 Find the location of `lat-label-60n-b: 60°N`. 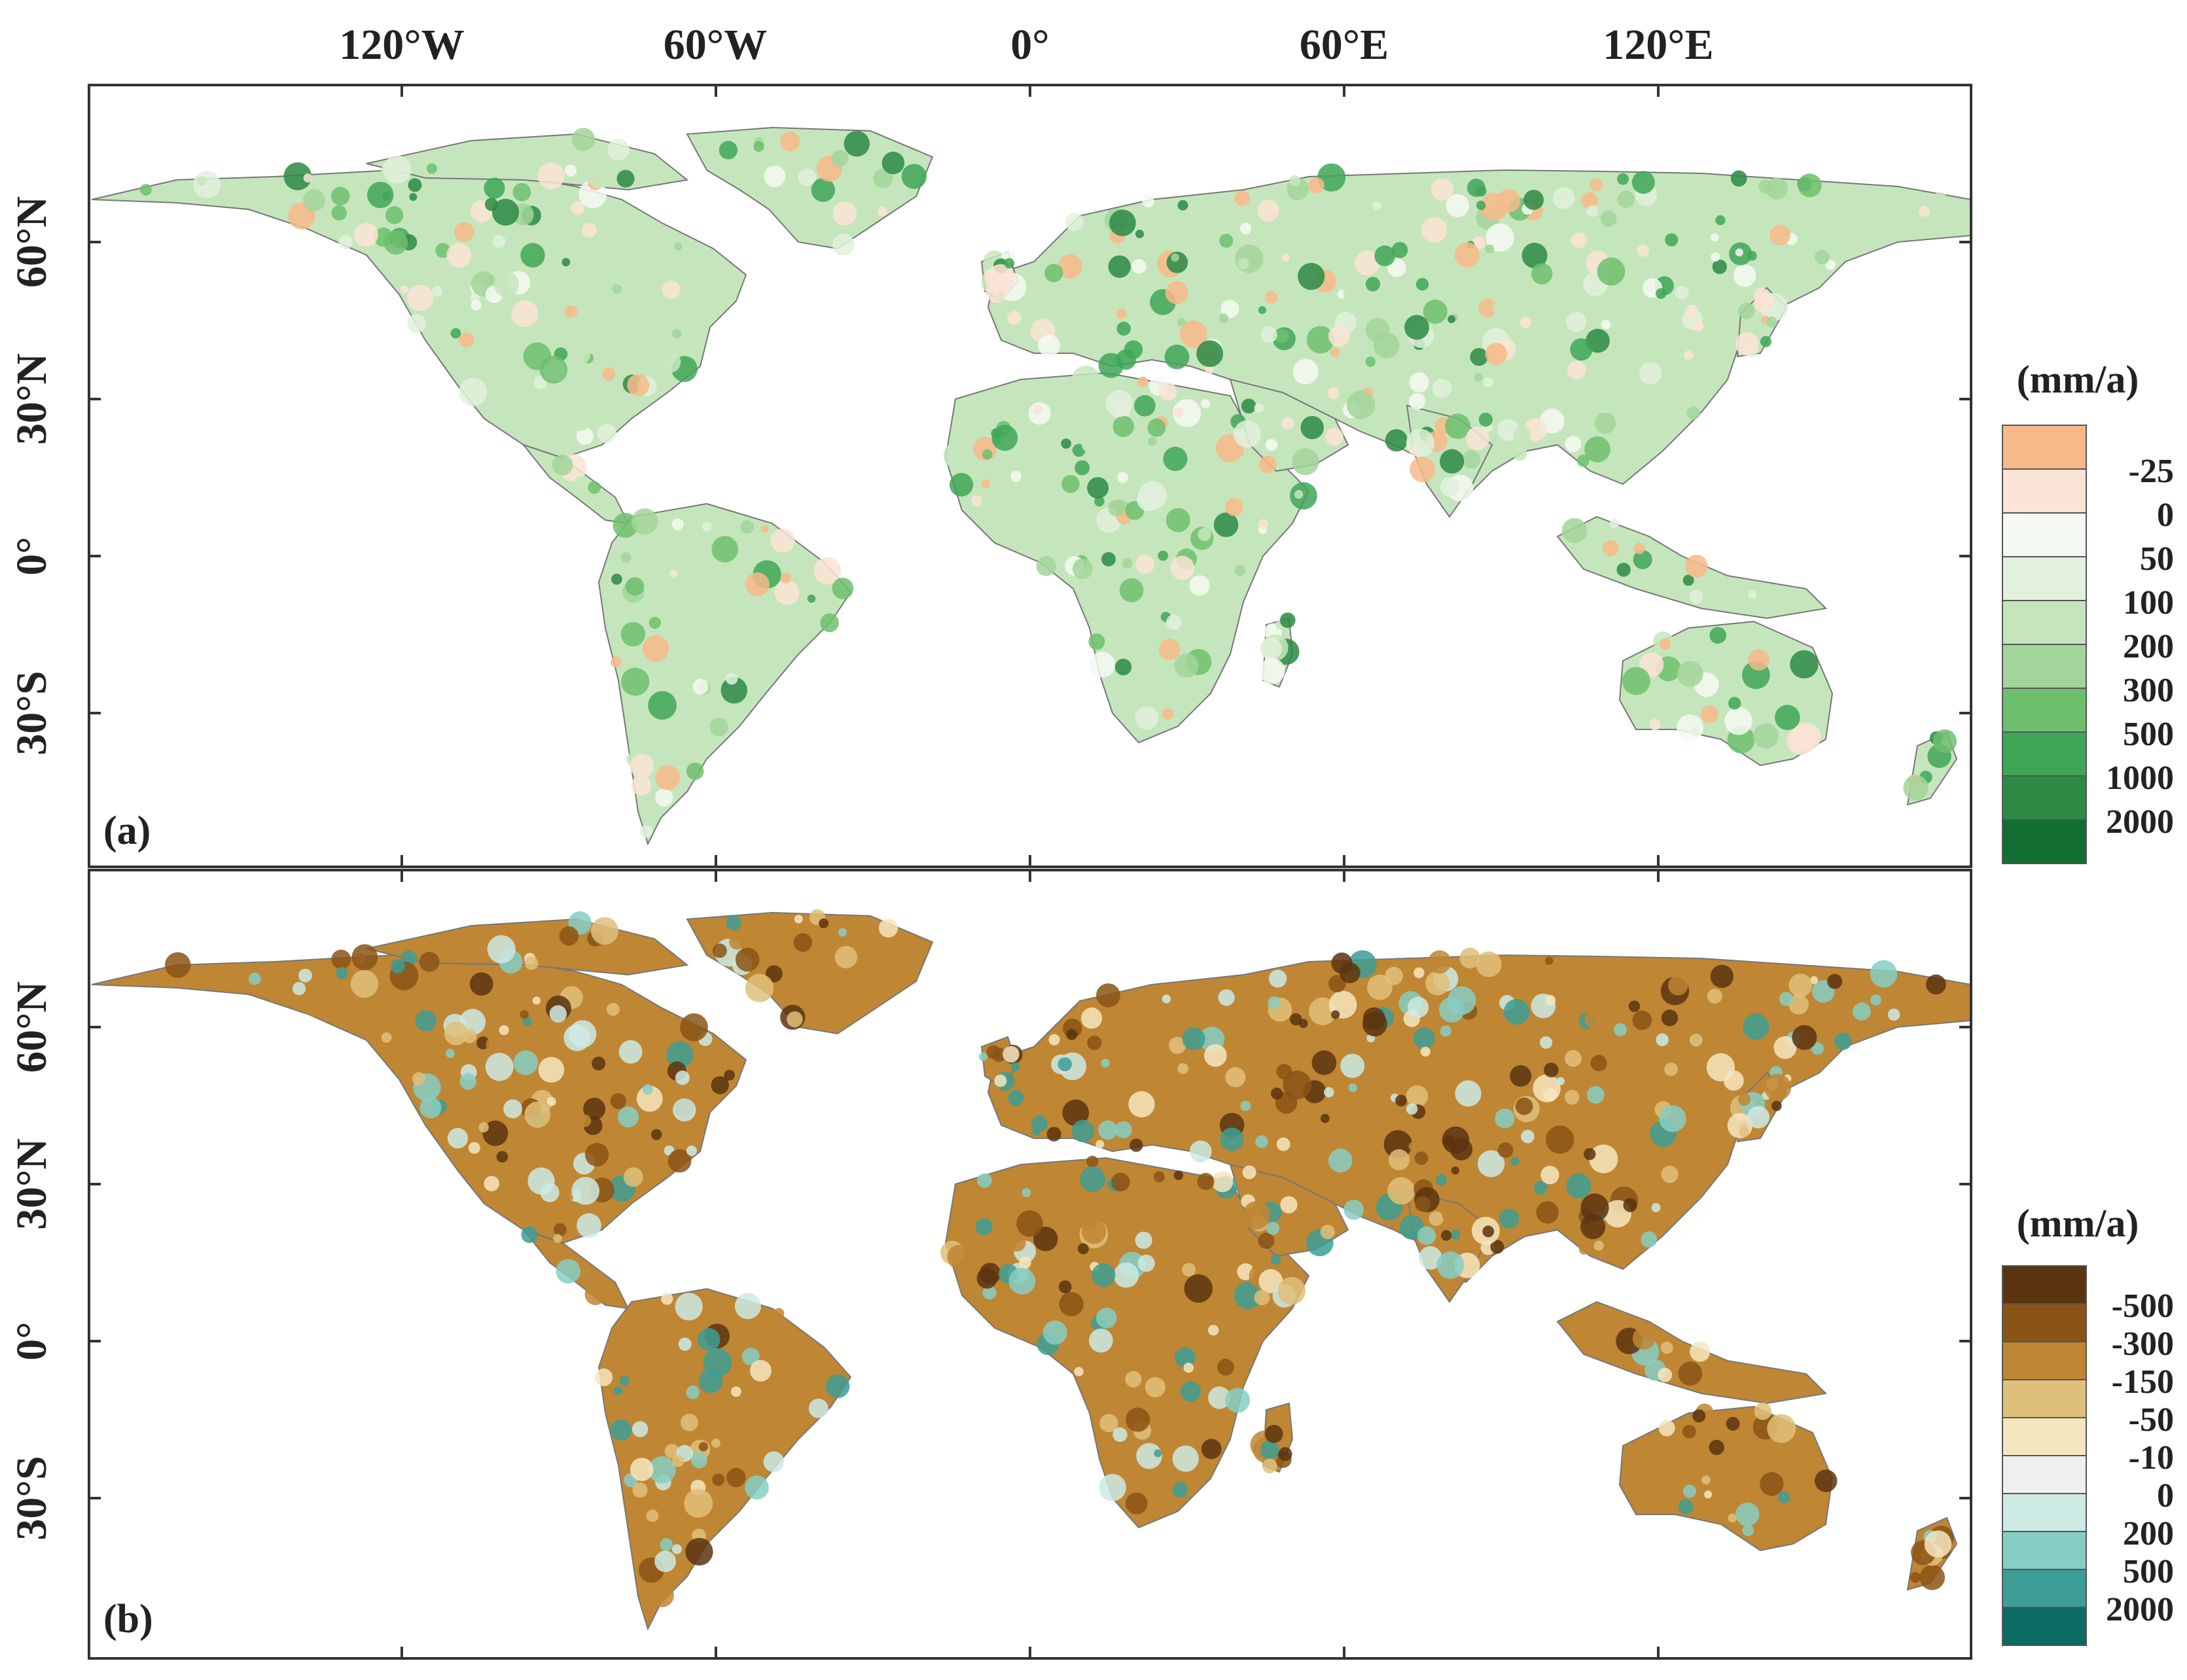

lat-label-60n-b: 60°N is located at coordinates (32, 1027).